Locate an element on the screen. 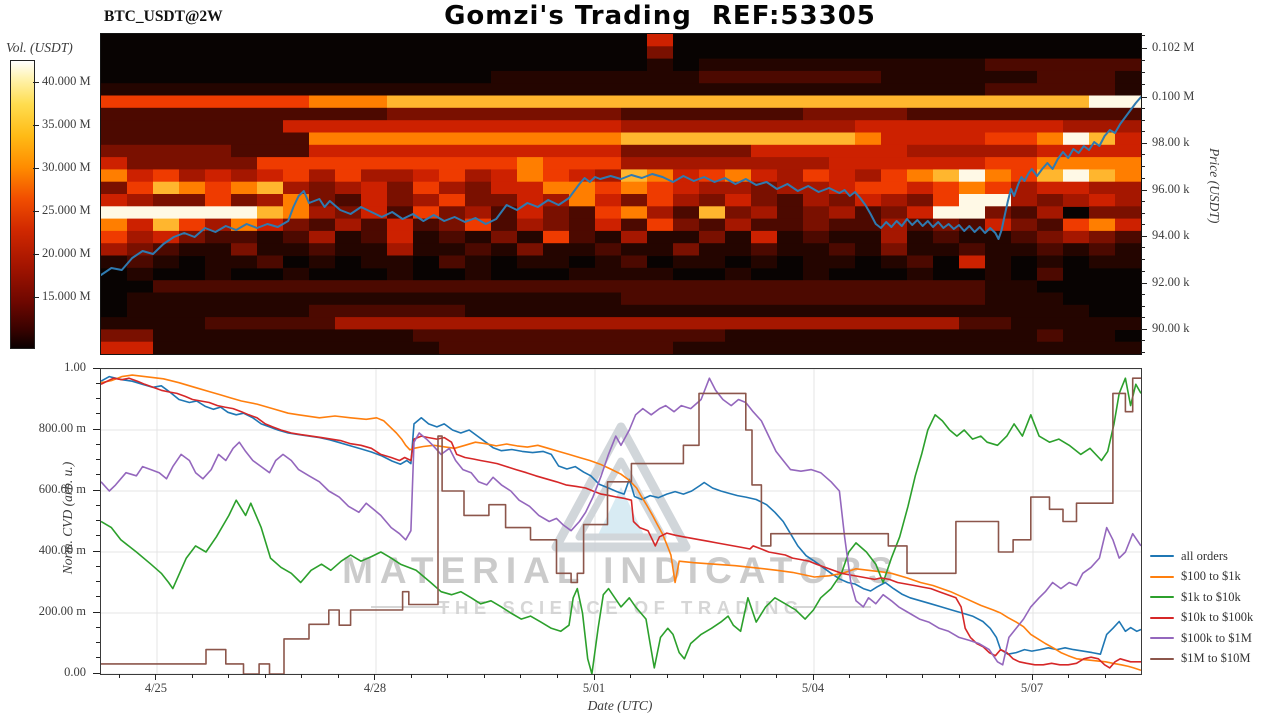 The width and height of the screenshot is (1280, 720). legend-item: $1k to $10k is located at coordinates (1201, 597).